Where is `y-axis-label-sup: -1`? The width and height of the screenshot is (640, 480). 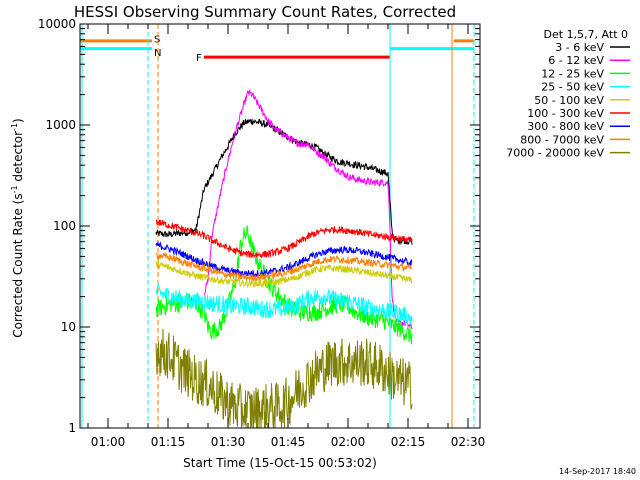 y-axis-label-sup: -1 is located at coordinates (14, 189).